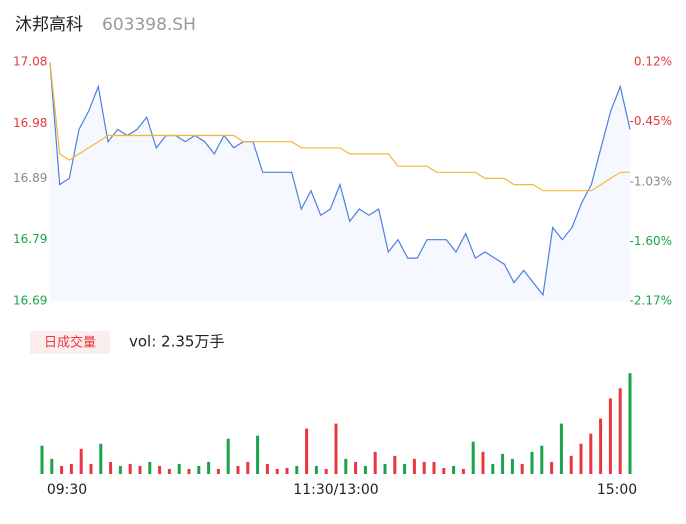 Image resolution: width=686 pixels, height=524 pixels. I want to click on x-tick-label: 15:00, so click(617, 490).